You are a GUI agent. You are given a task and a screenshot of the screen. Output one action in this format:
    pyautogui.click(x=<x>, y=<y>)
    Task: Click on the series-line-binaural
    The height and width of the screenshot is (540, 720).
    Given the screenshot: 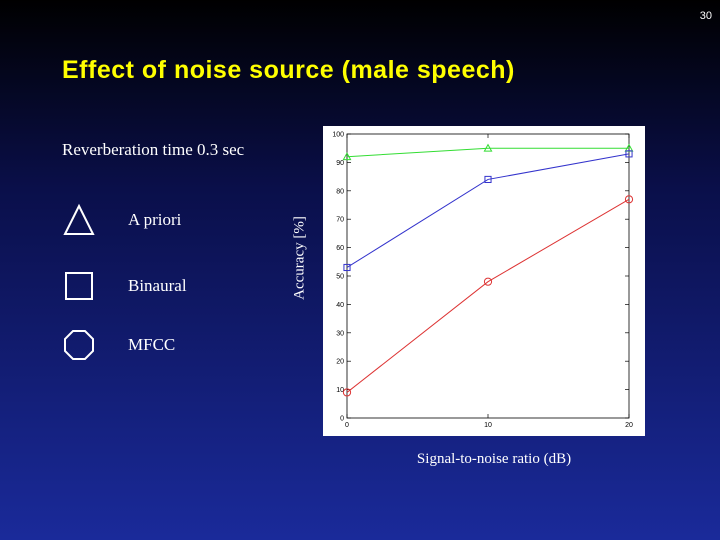 What is the action you would take?
    pyautogui.click(x=488, y=210)
    